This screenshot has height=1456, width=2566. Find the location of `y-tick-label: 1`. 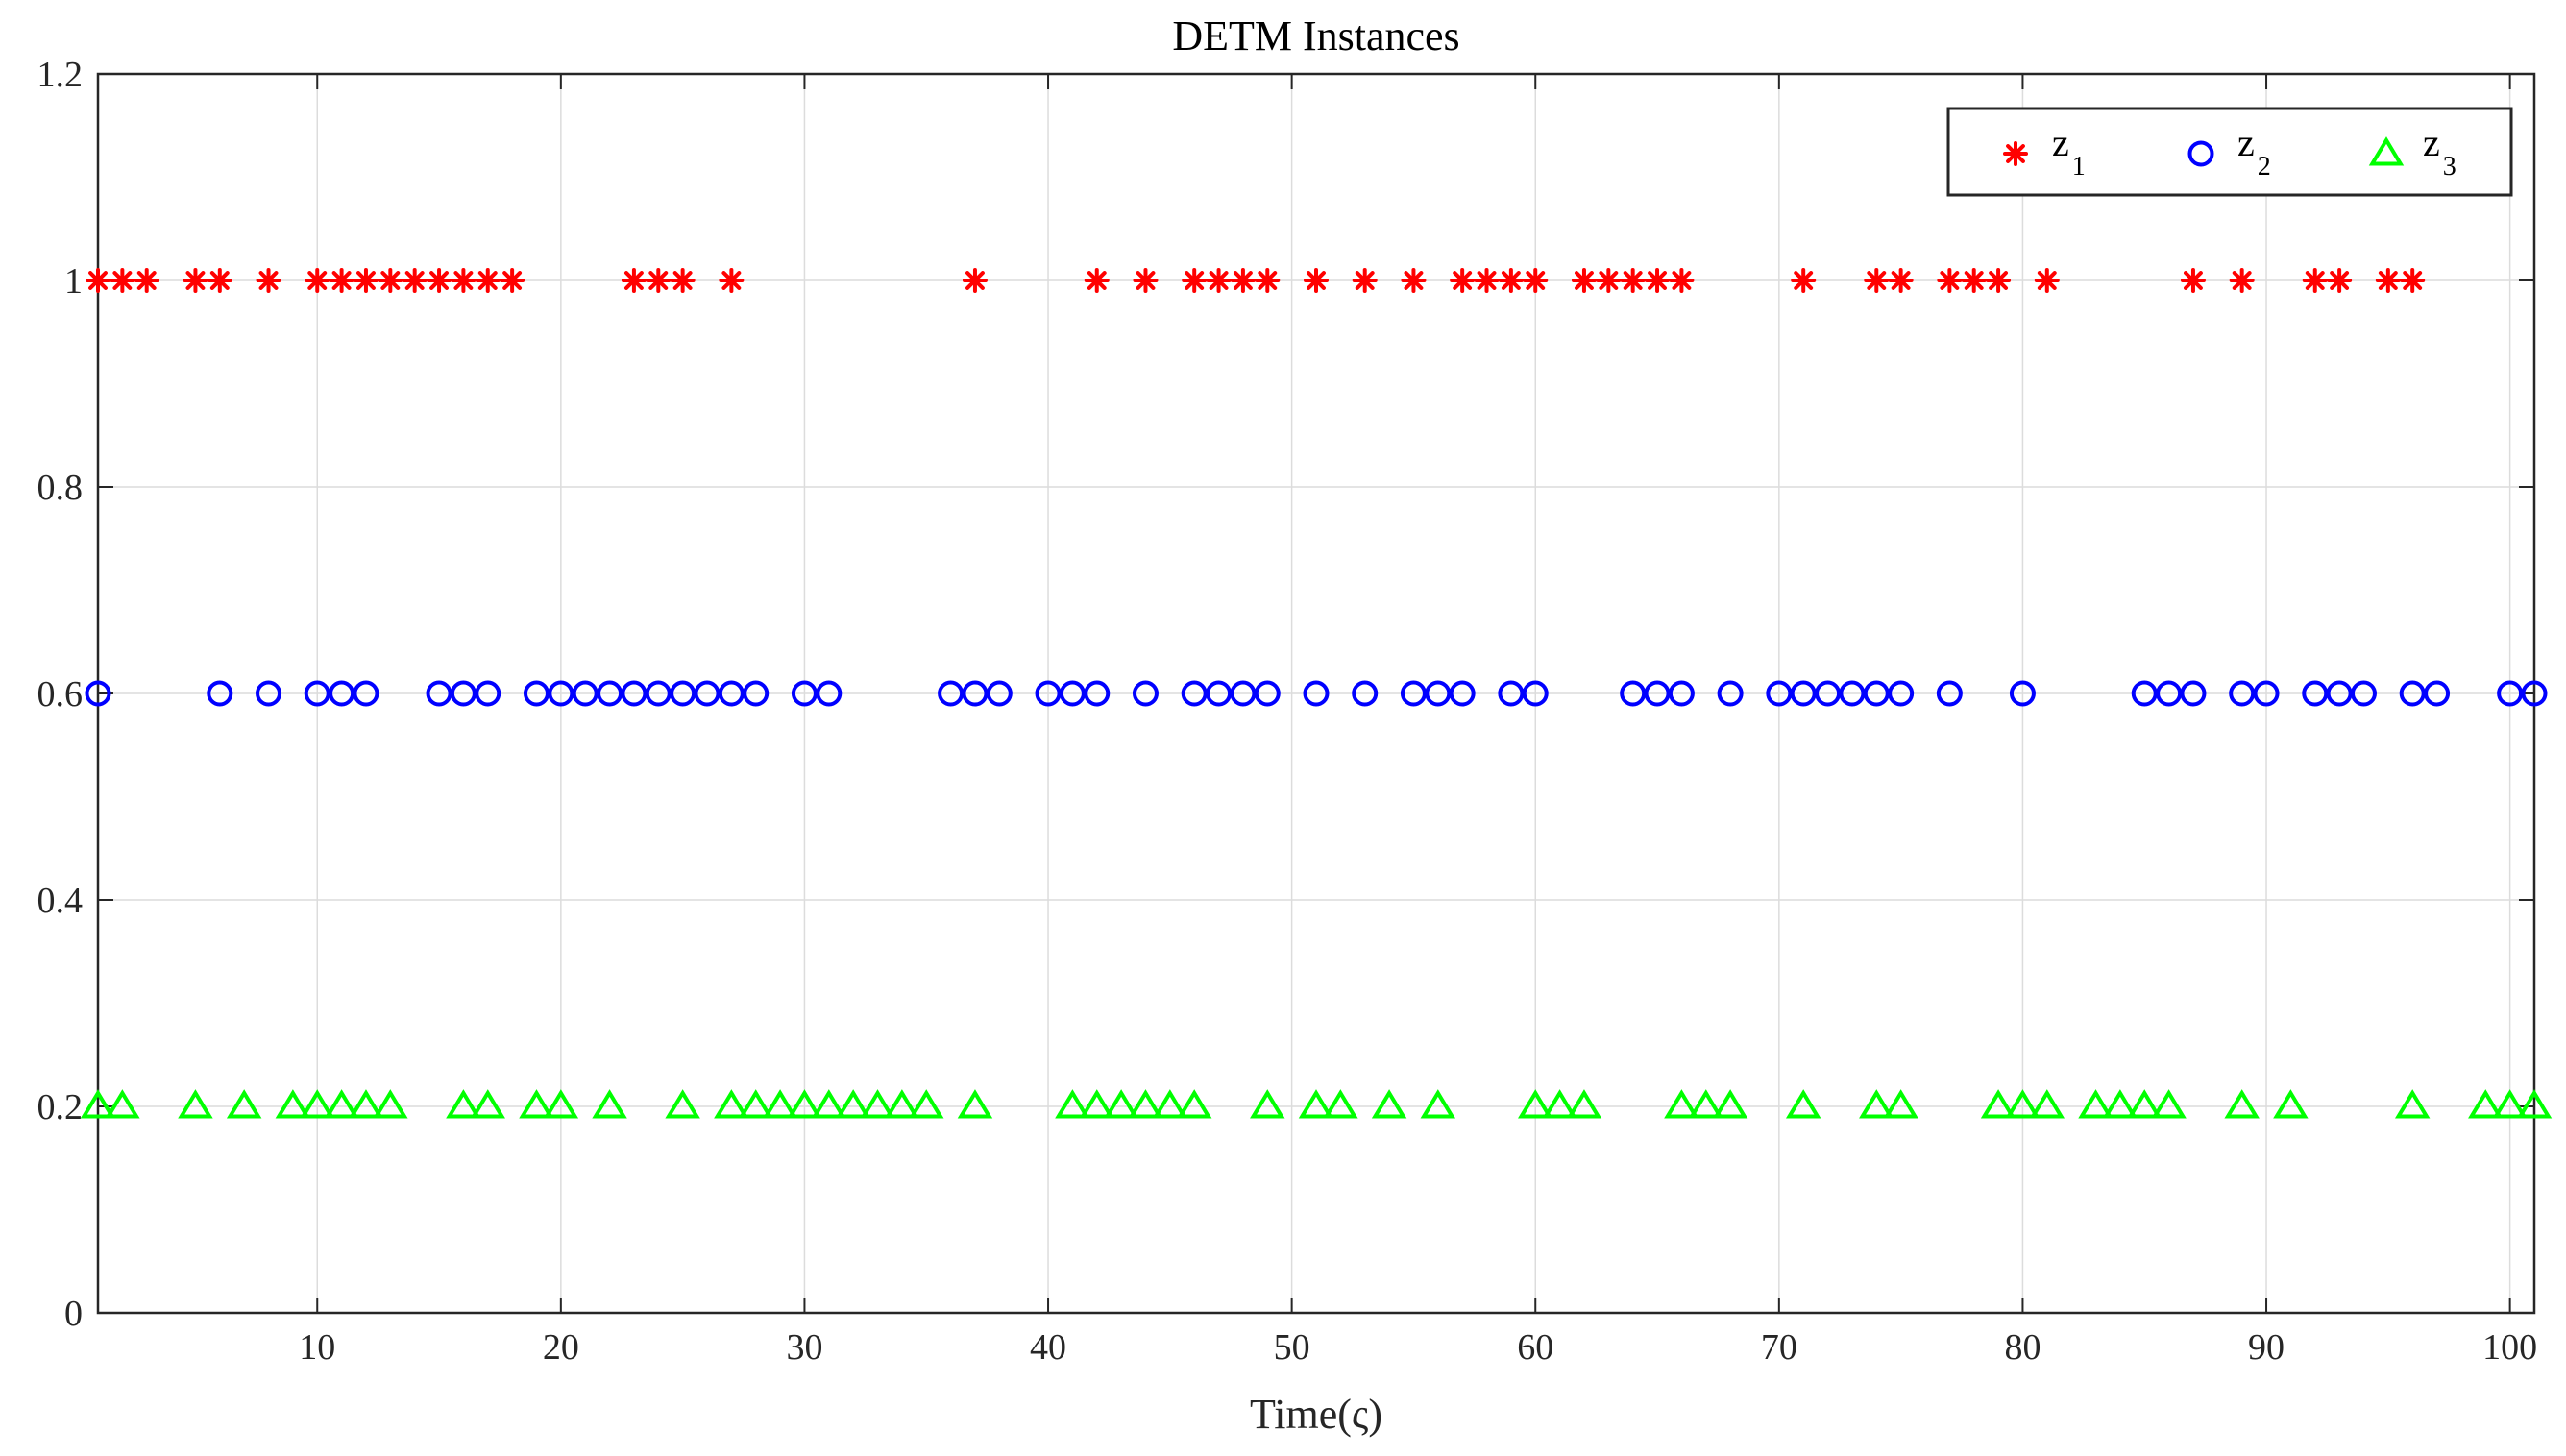

y-tick-label: 1 is located at coordinates (73, 281).